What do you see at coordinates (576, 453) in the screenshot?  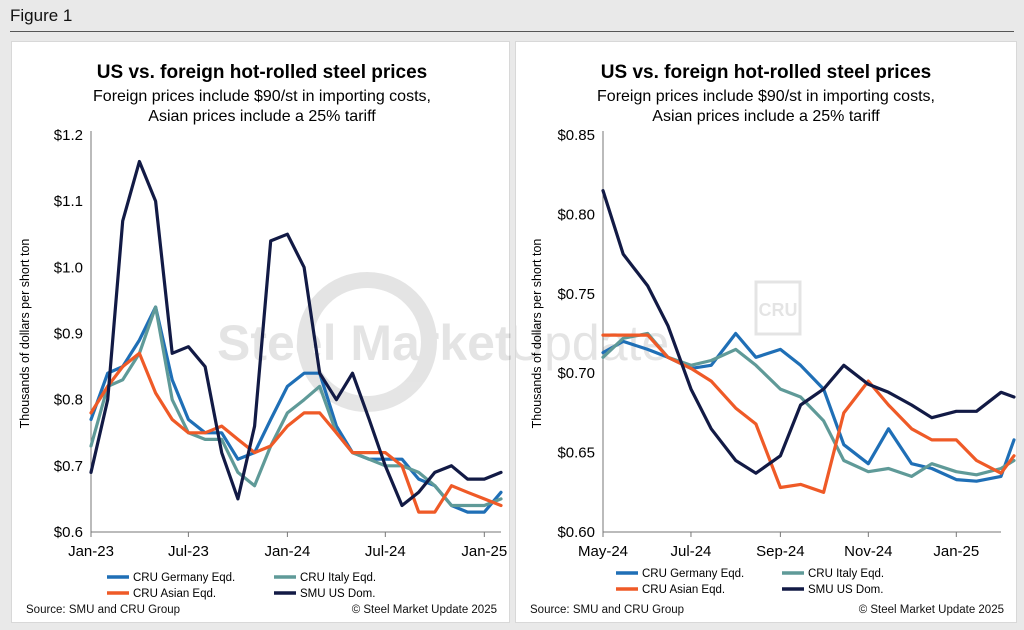 I see `y-tick-label: $0.65` at bounding box center [576, 453].